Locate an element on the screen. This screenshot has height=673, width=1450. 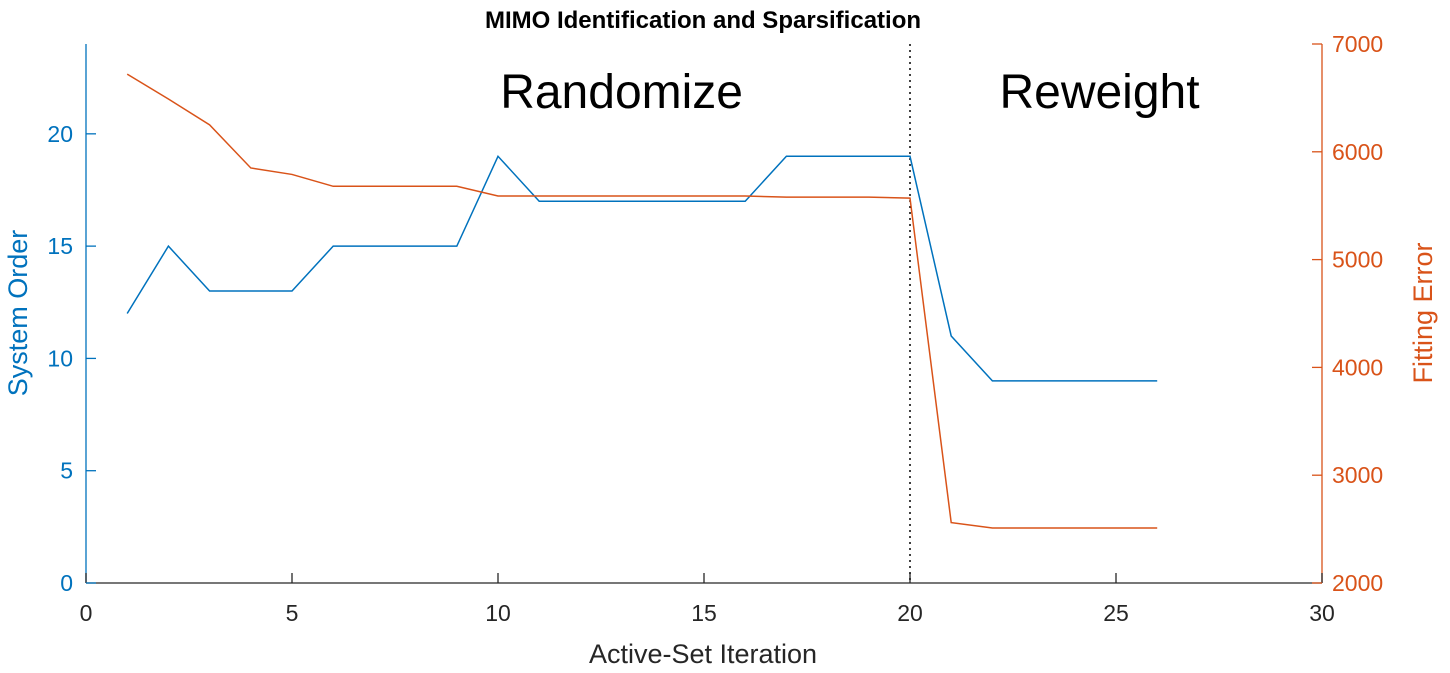
x-tick-label: 10 is located at coordinates (498, 613).